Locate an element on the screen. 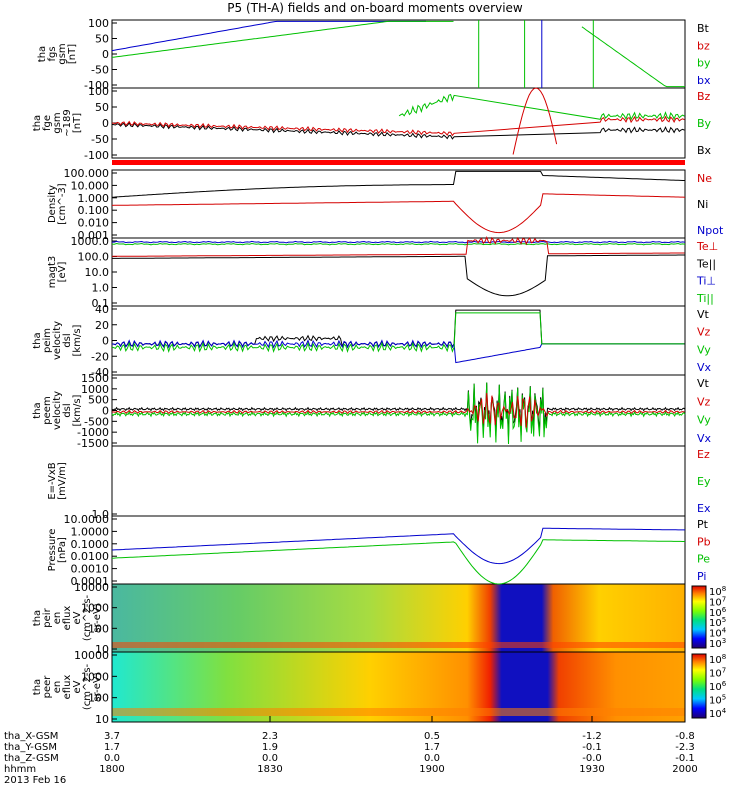 This screenshot has height=800, width=750. footer-value: -0.1 is located at coordinates (685, 758).